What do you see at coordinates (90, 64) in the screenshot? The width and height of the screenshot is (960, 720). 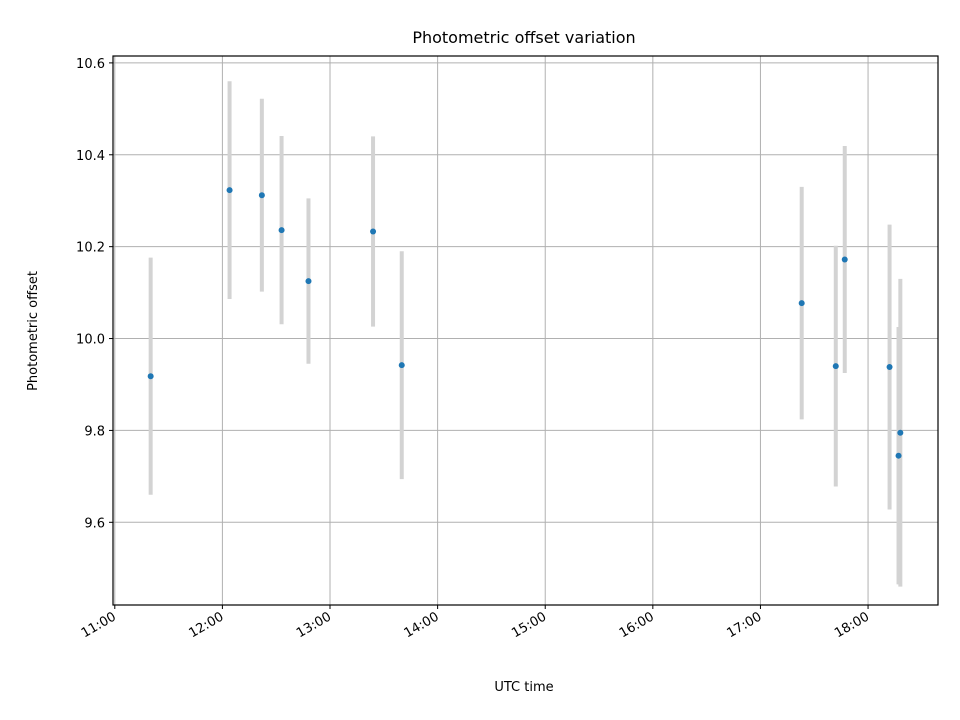 I see `y-tick-label: 10.6` at bounding box center [90, 64].